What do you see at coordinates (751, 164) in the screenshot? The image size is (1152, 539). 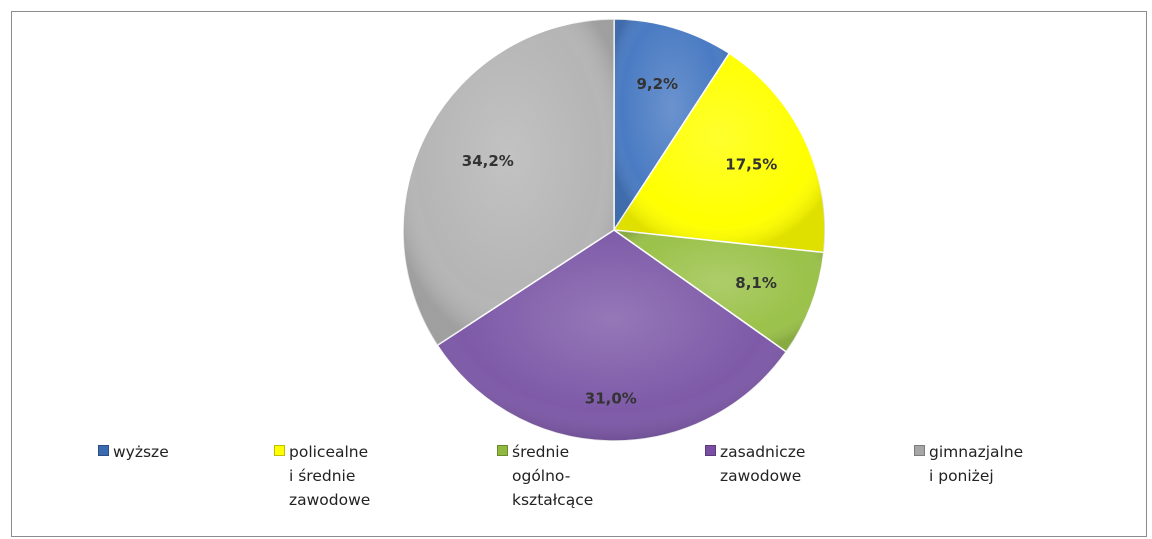 I see `slice-label-policealne: 17,5%` at bounding box center [751, 164].